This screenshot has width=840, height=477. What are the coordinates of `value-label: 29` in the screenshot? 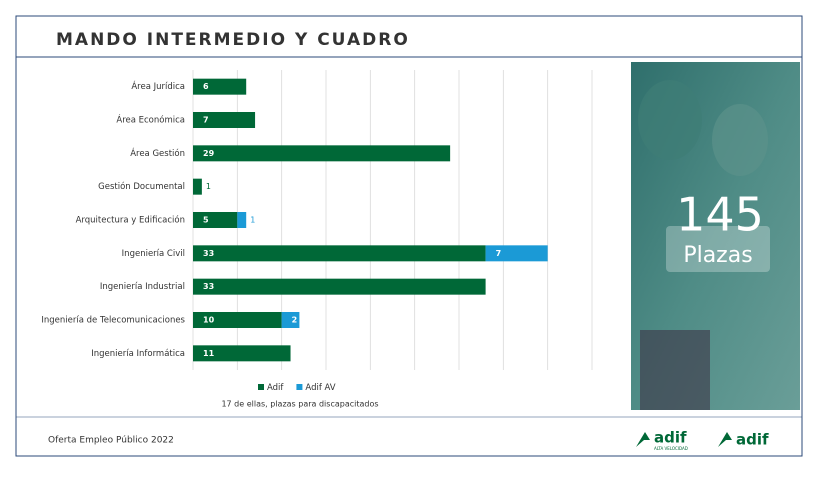 It's located at (209, 153).